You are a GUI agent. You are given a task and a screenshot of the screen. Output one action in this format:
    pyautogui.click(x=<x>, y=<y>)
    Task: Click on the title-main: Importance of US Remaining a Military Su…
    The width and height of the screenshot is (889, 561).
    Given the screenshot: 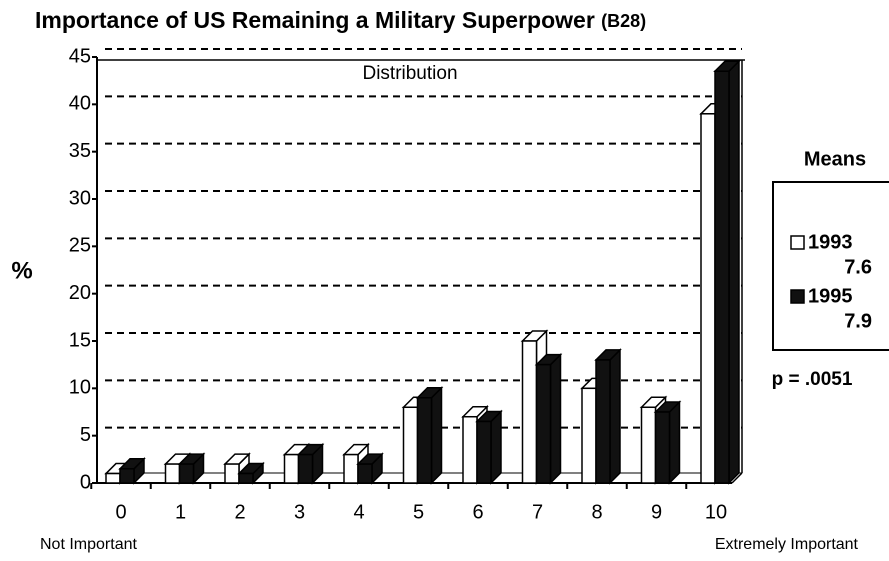 What is the action you would take?
    pyautogui.click(x=315, y=20)
    